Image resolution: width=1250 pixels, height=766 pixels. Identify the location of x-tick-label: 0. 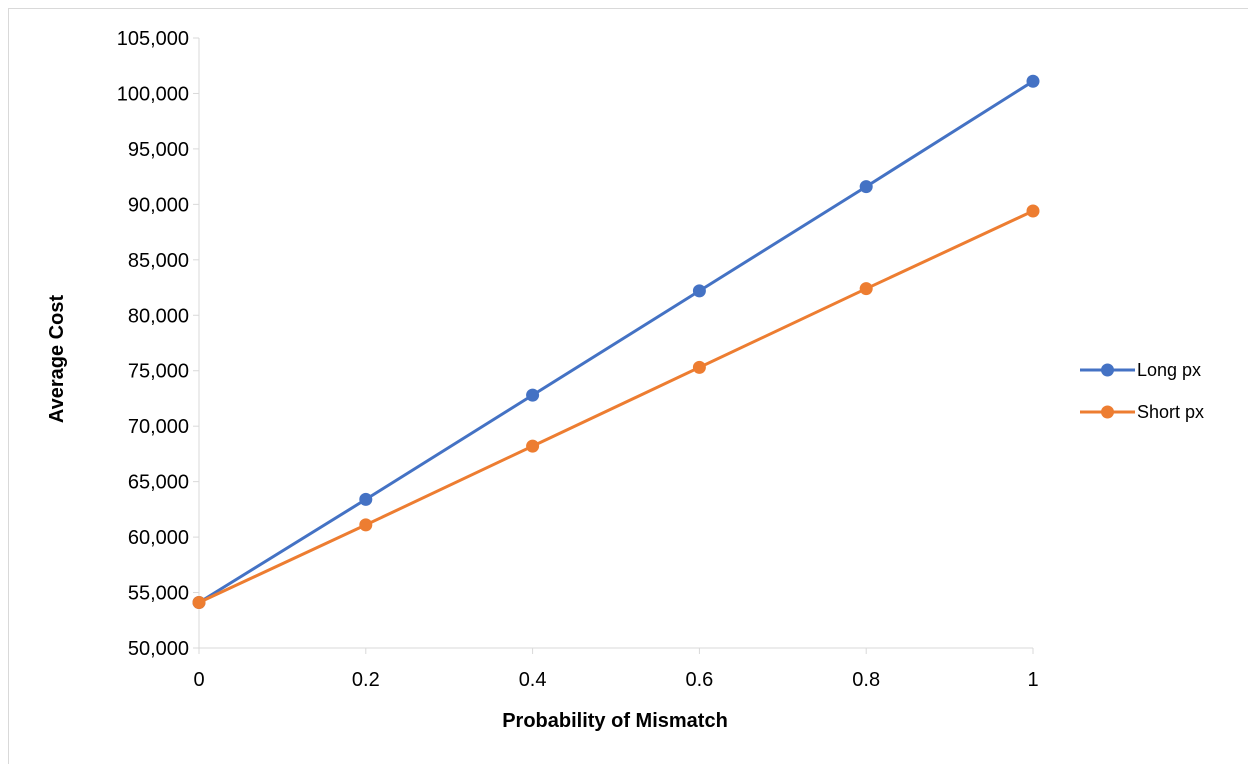
(198, 680).